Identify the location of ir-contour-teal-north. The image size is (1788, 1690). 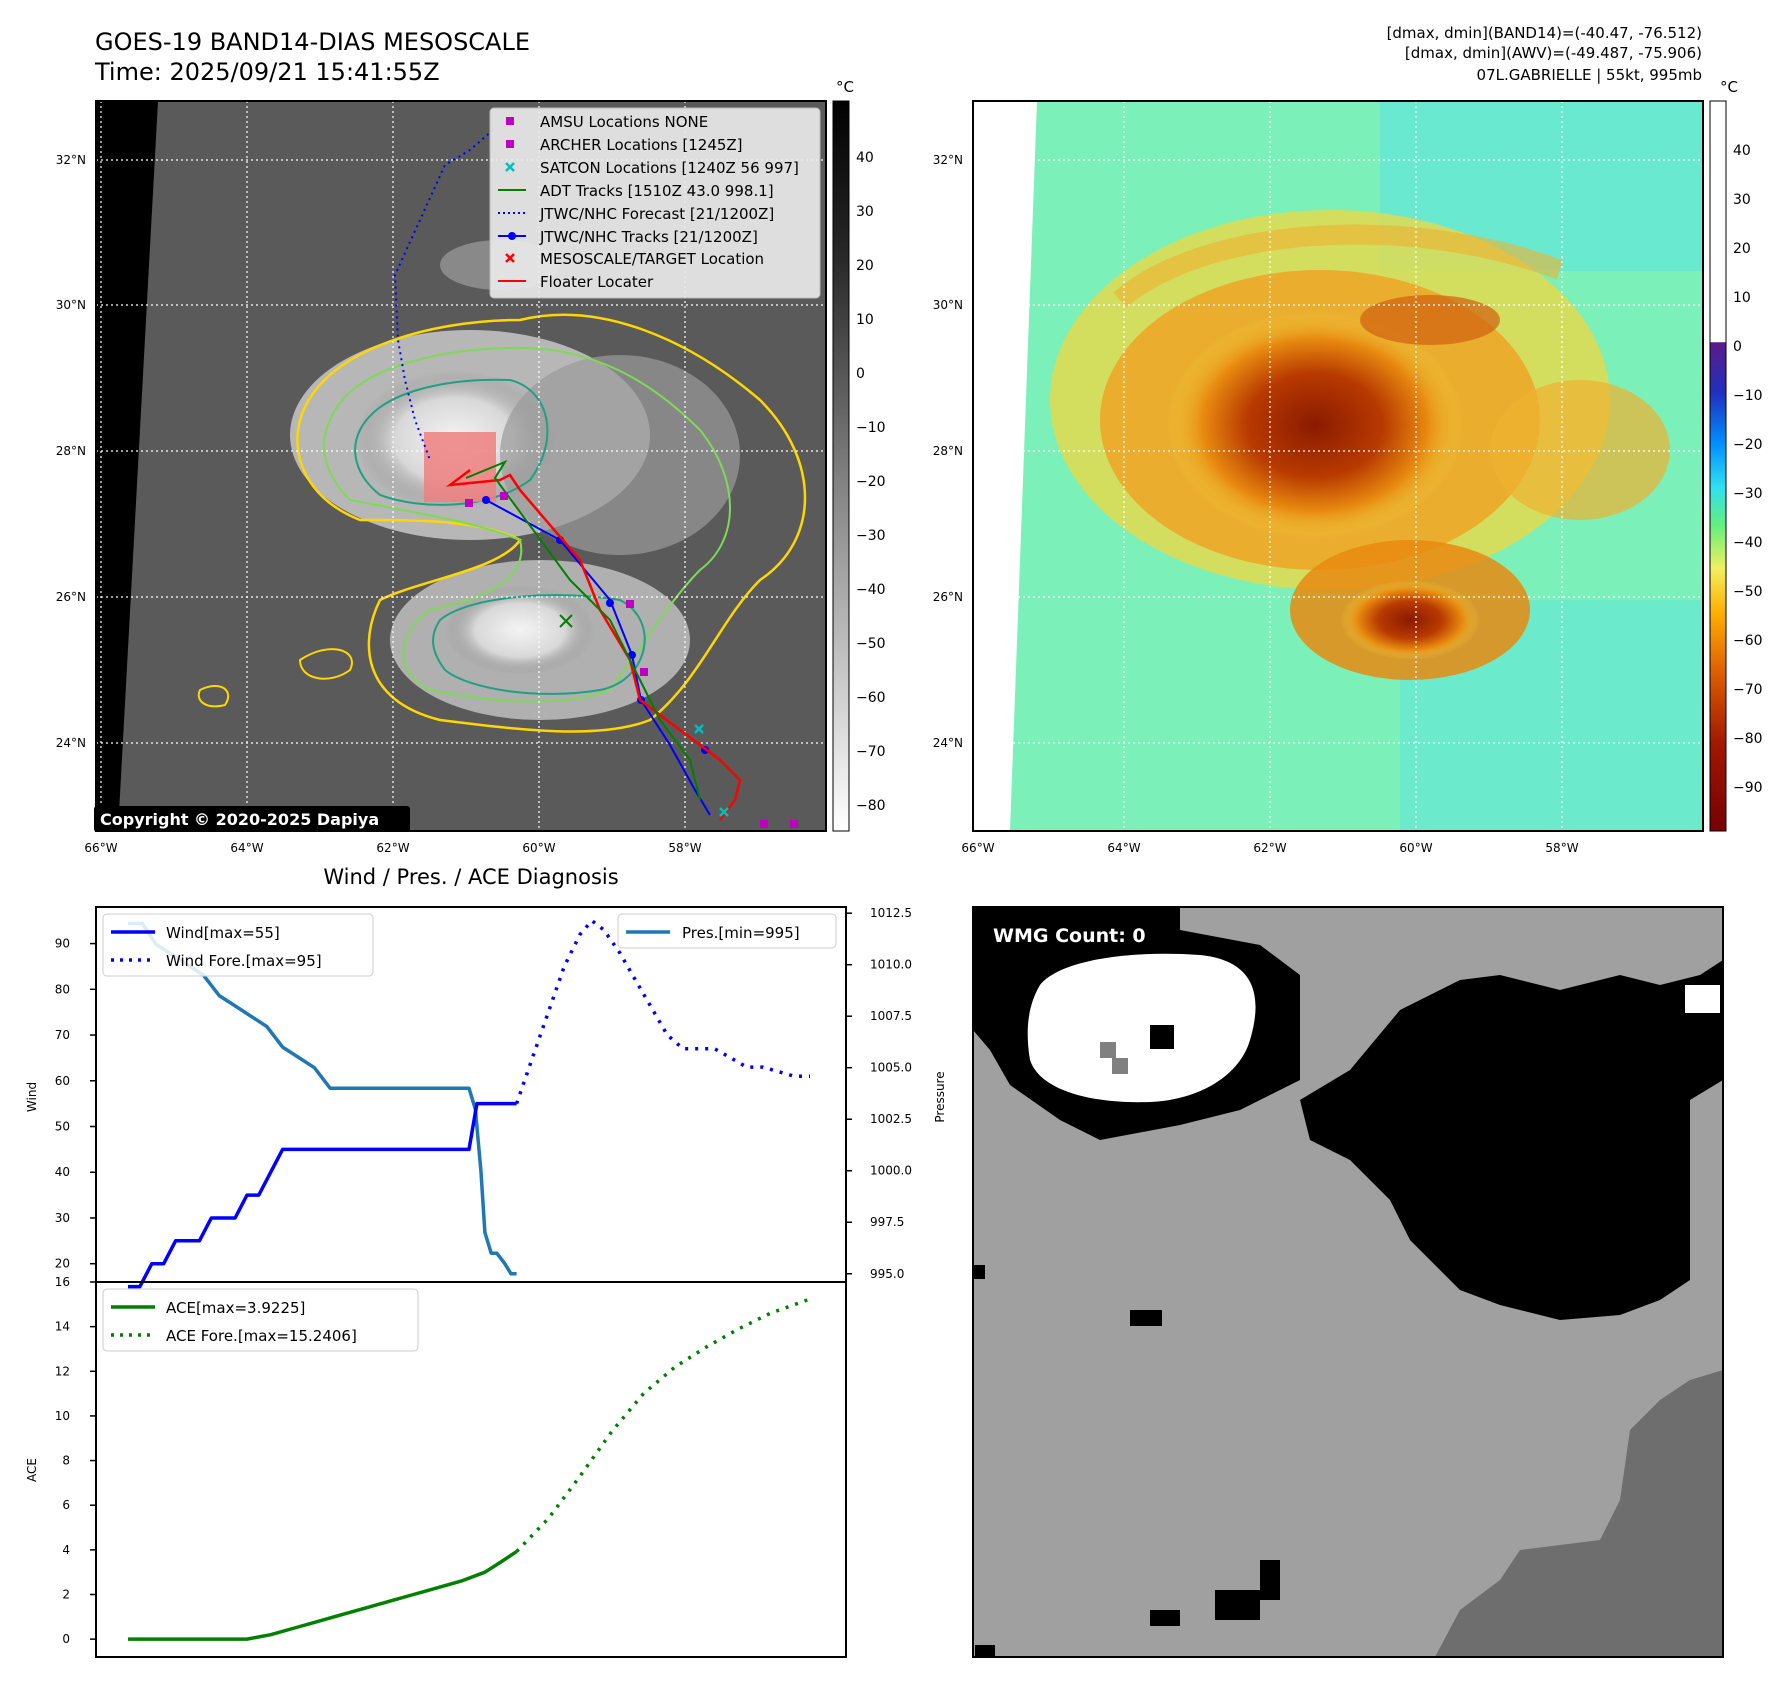
(451, 442).